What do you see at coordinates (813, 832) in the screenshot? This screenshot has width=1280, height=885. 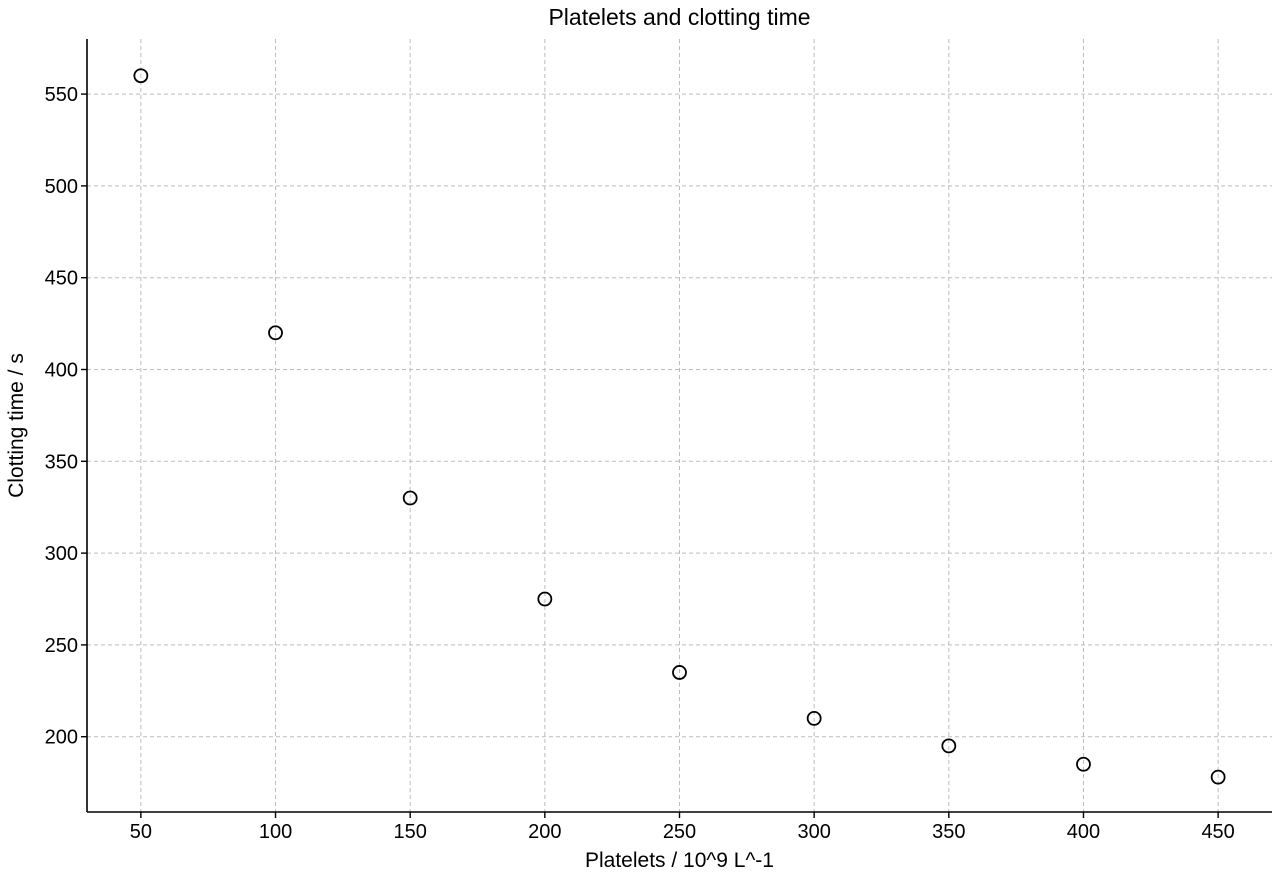 I see `x-tick-label: 300` at bounding box center [813, 832].